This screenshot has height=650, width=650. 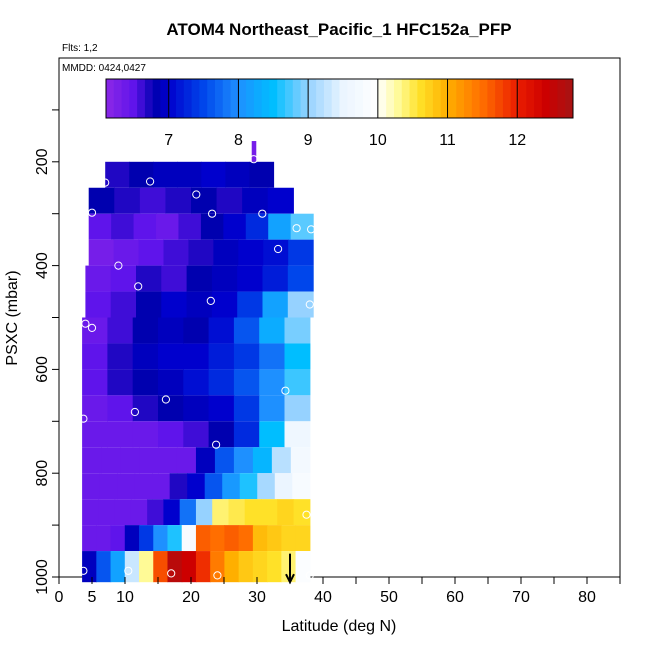 I want to click on x-tick-label: 60, so click(x=455, y=597).